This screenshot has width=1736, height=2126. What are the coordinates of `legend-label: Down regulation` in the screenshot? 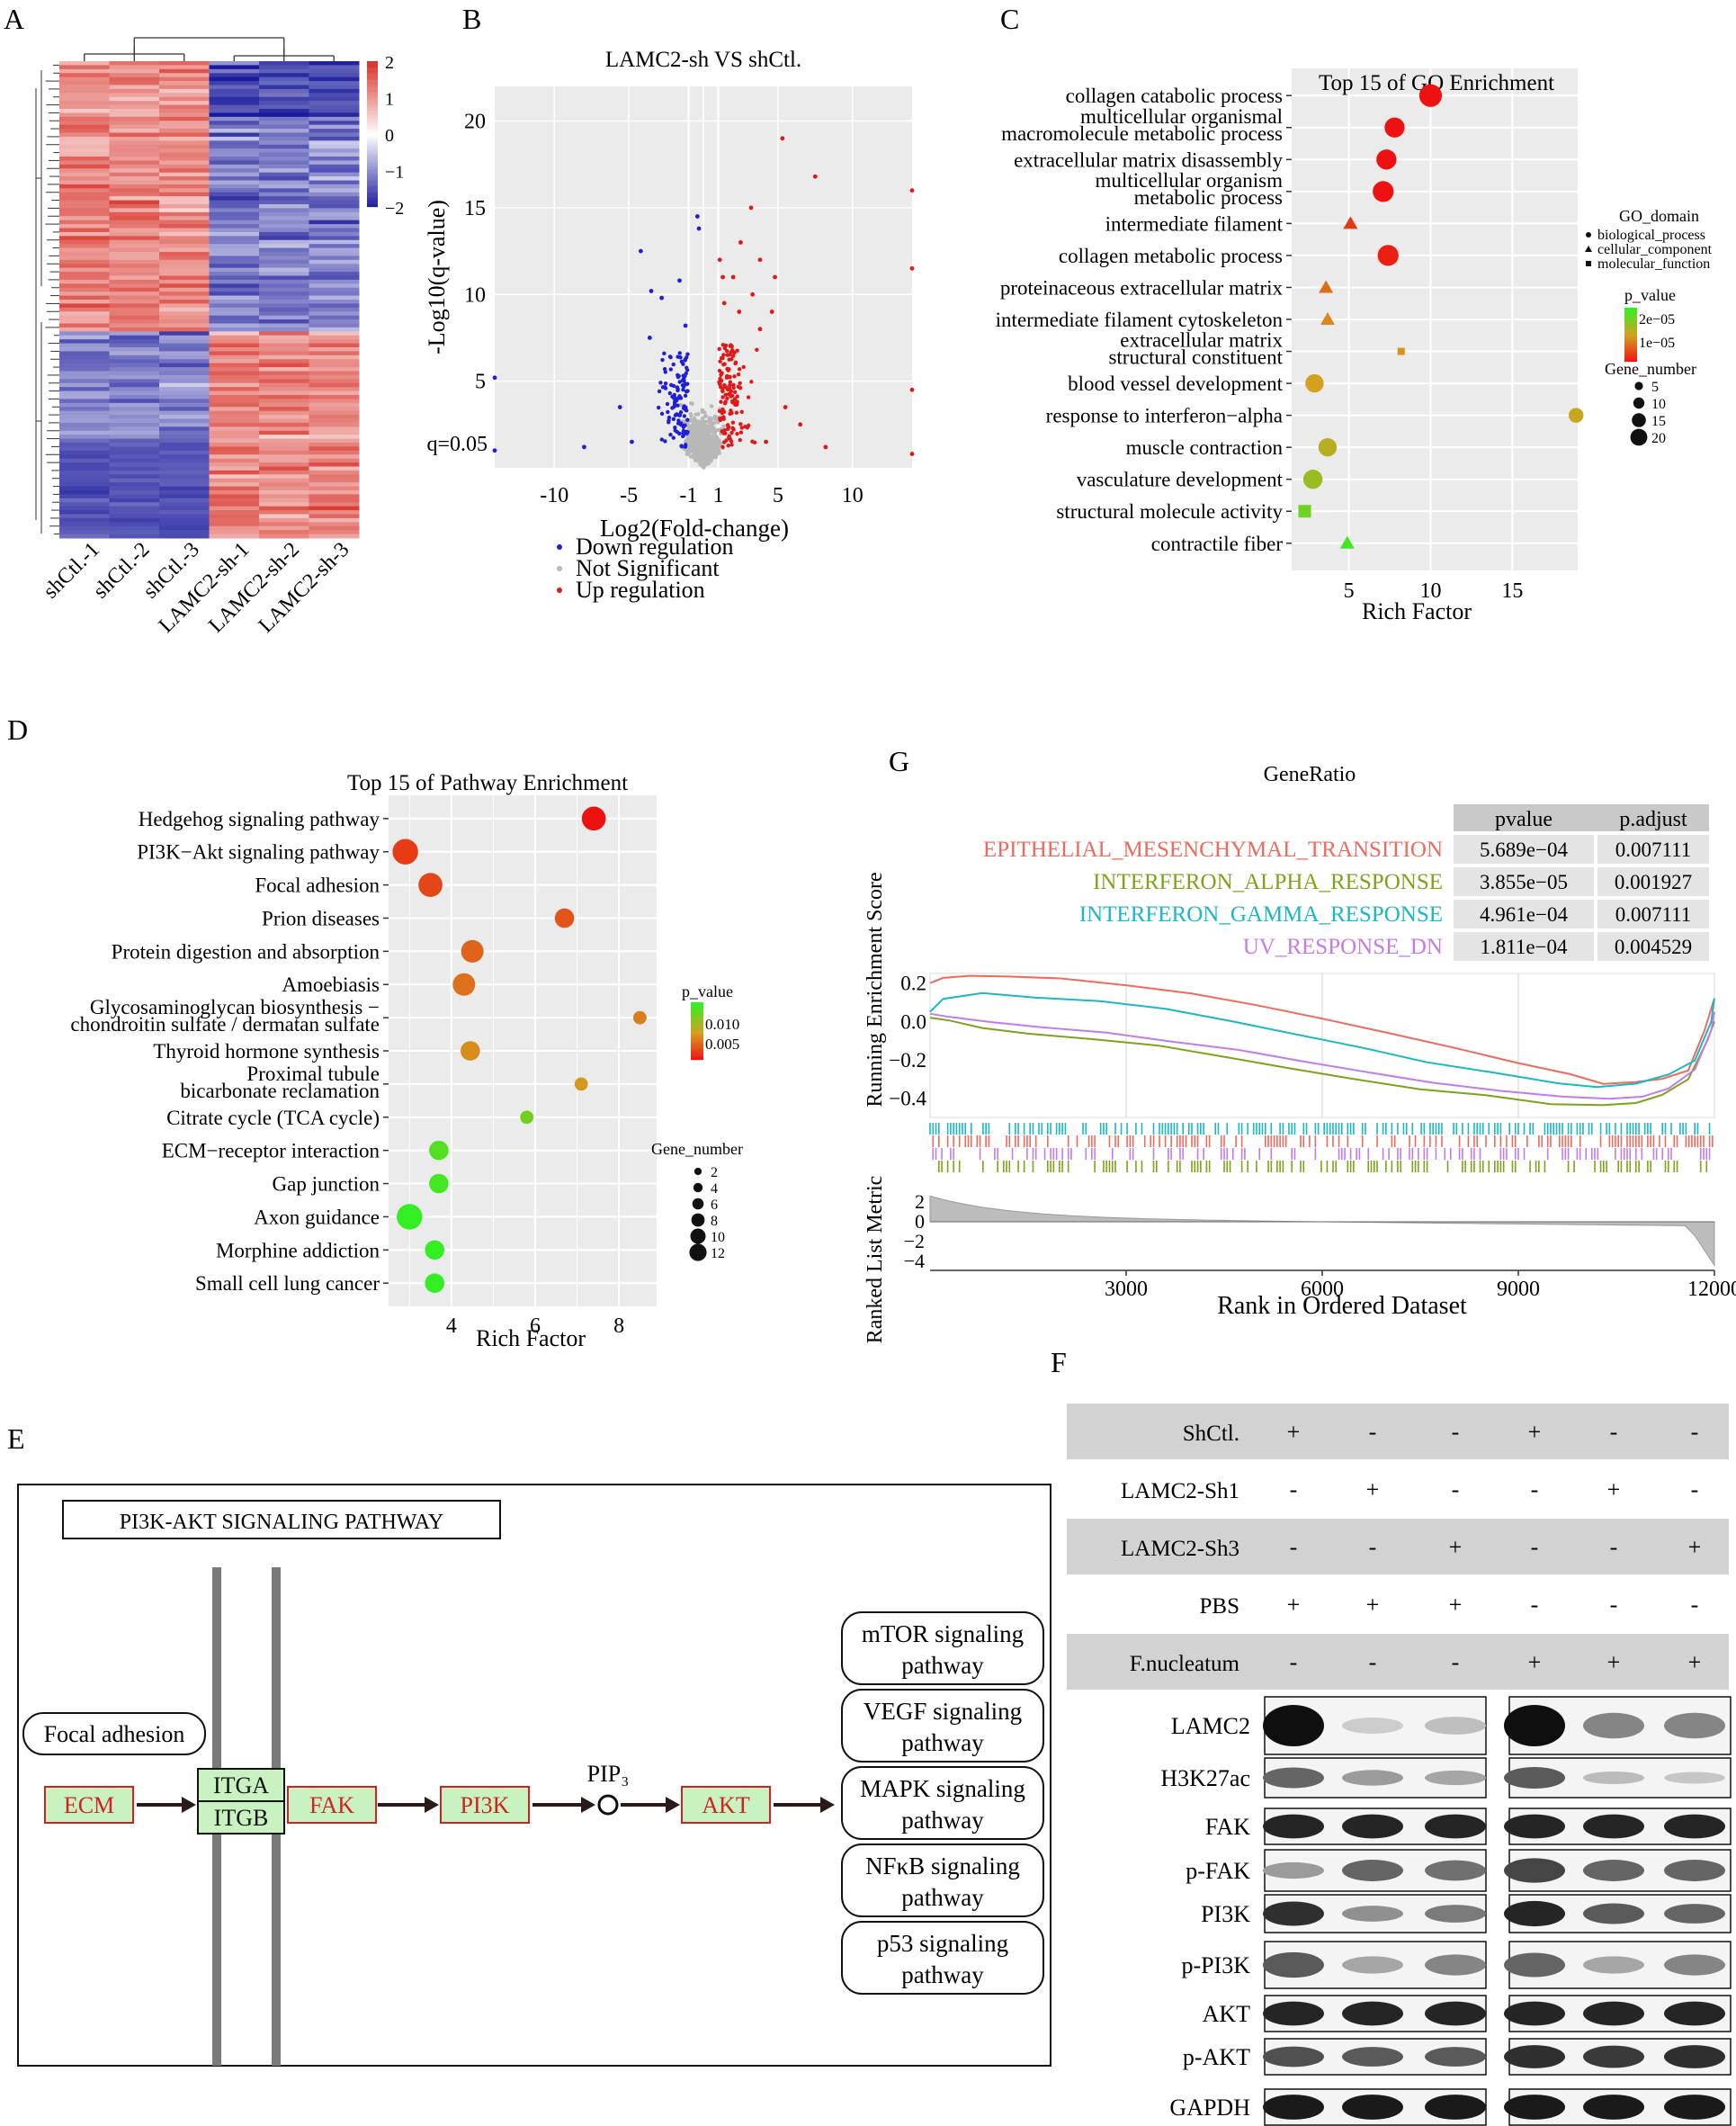 It's located at (654, 547).